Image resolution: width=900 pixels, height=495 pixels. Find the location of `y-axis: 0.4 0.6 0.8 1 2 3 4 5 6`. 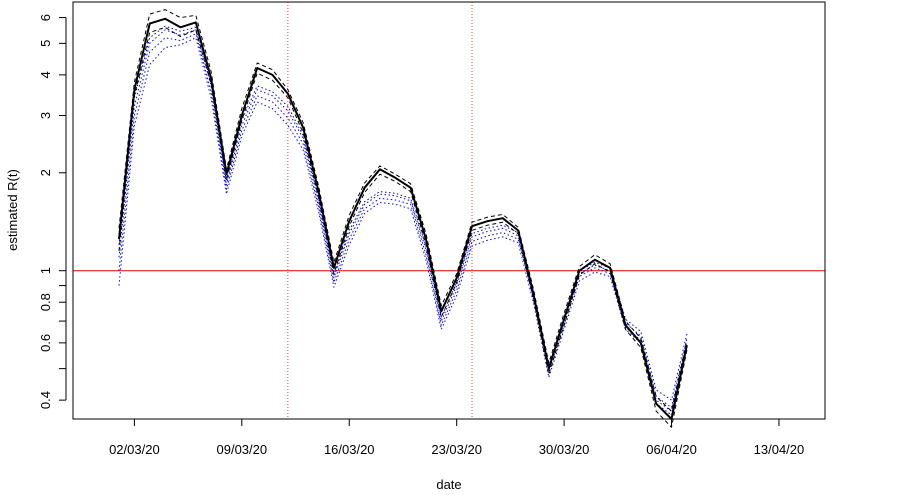

y-axis: 0.4 0.6 0.8 1 2 3 4 5 6 is located at coordinates (52, 211).